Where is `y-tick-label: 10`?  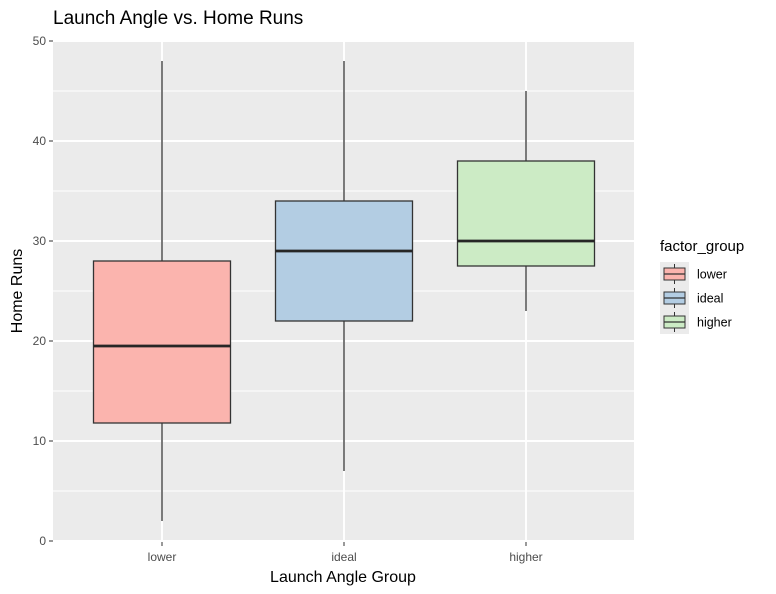
y-tick-label: 10 is located at coordinates (40, 441).